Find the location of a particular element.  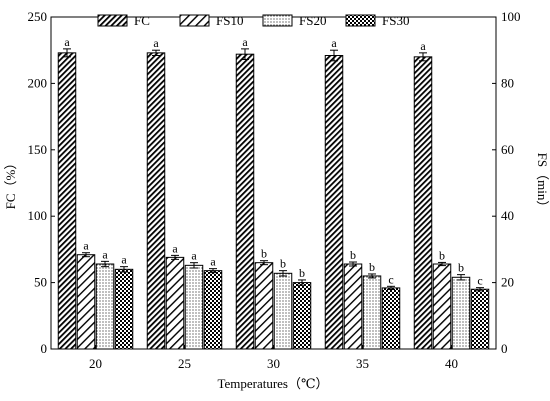

legend-swatch-fs20 is located at coordinates (277, 20).